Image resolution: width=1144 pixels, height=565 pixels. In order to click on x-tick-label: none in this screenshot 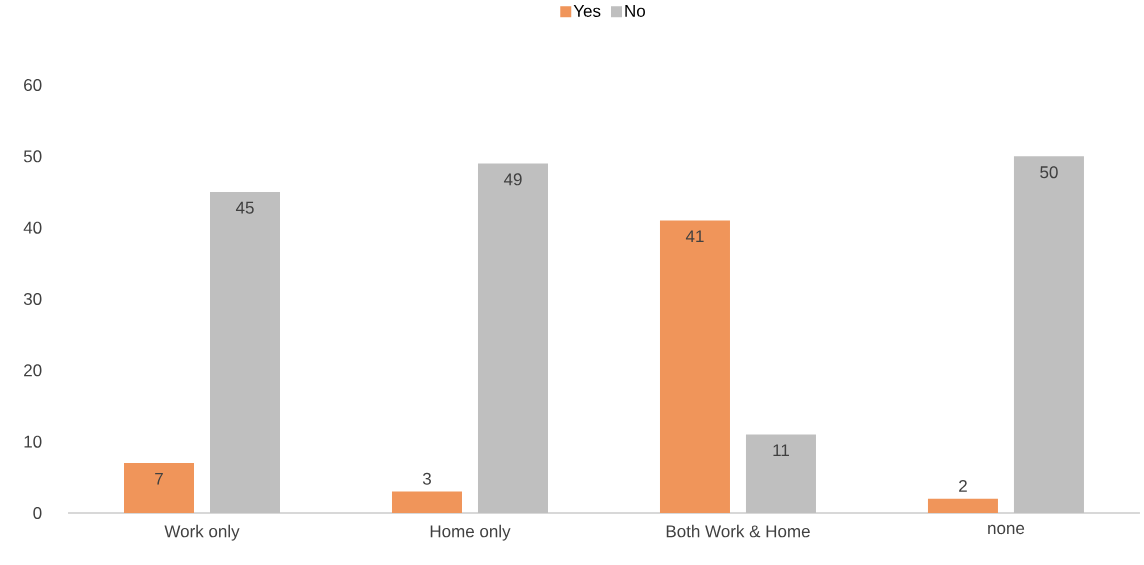, I will do `click(1006, 529)`.